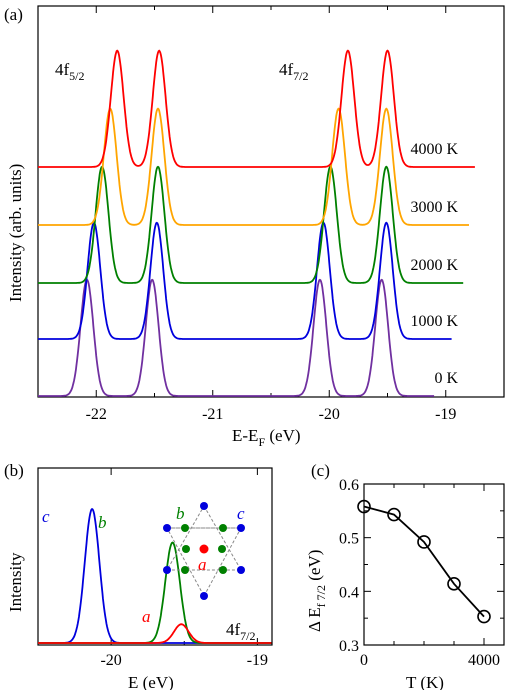  I want to click on lattice-lines, so click(204, 551).